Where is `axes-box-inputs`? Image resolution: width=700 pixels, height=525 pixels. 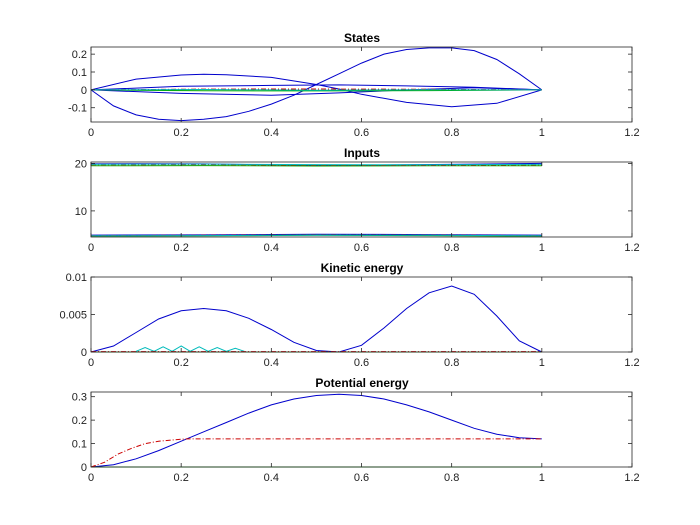
axes-box-inputs is located at coordinates (361, 199).